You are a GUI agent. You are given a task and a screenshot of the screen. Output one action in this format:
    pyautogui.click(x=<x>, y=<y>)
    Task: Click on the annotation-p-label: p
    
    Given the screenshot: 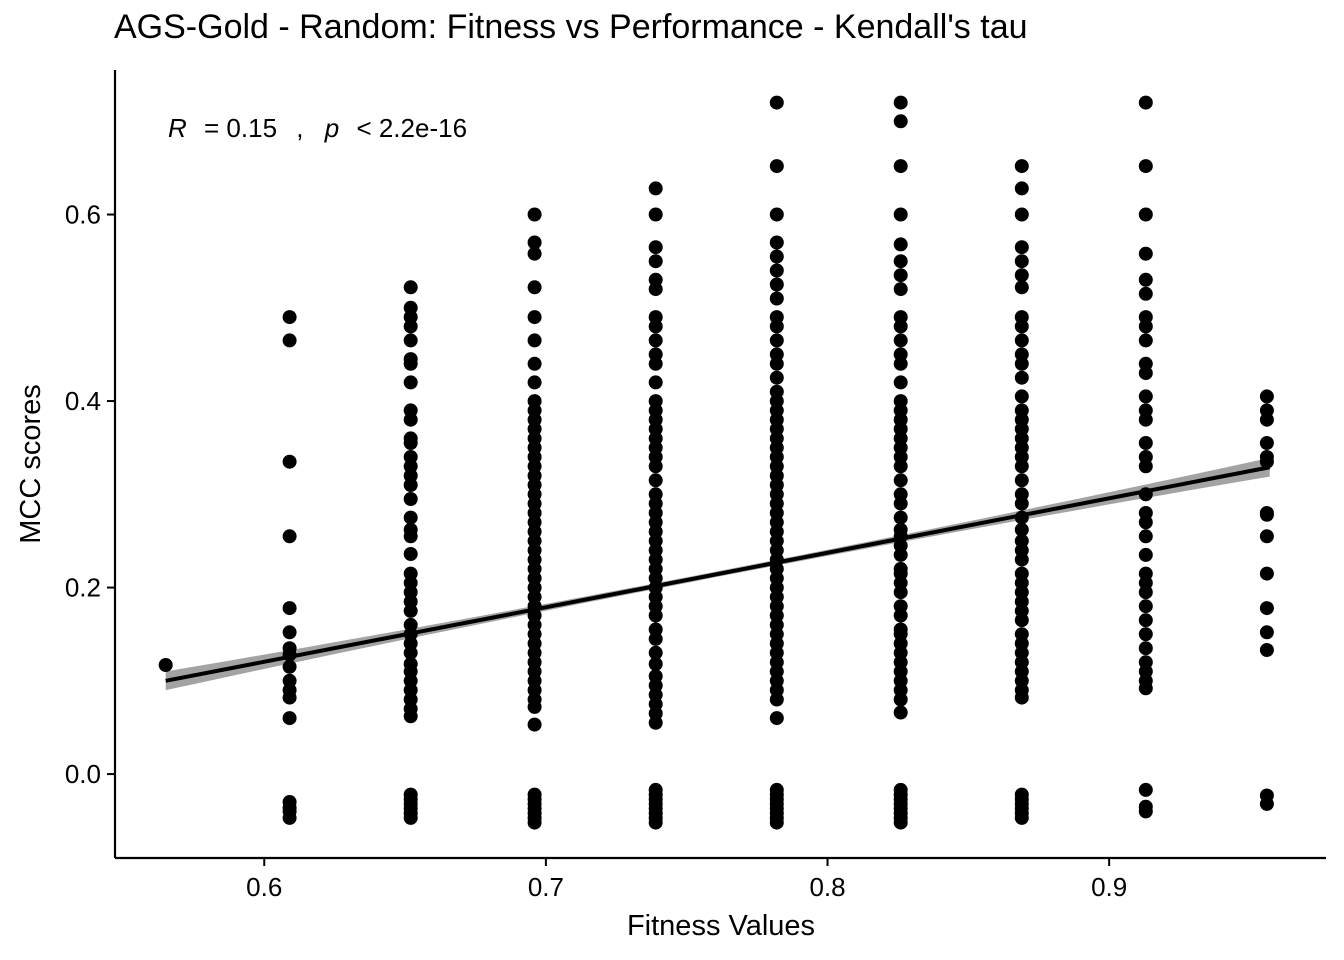 What is the action you would take?
    pyautogui.click(x=331, y=128)
    